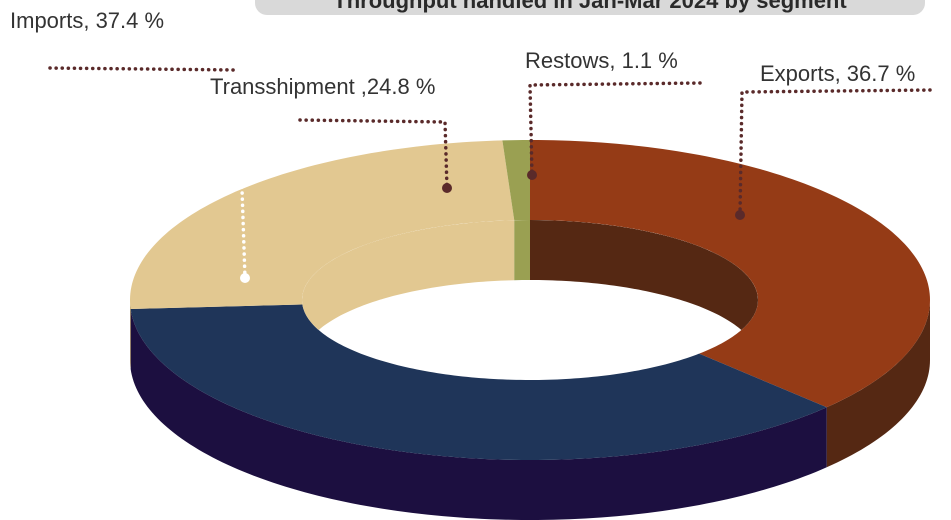  Describe the element at coordinates (87, 20) in the screenshot. I see `data-label: Imports, 37.4 %` at that location.